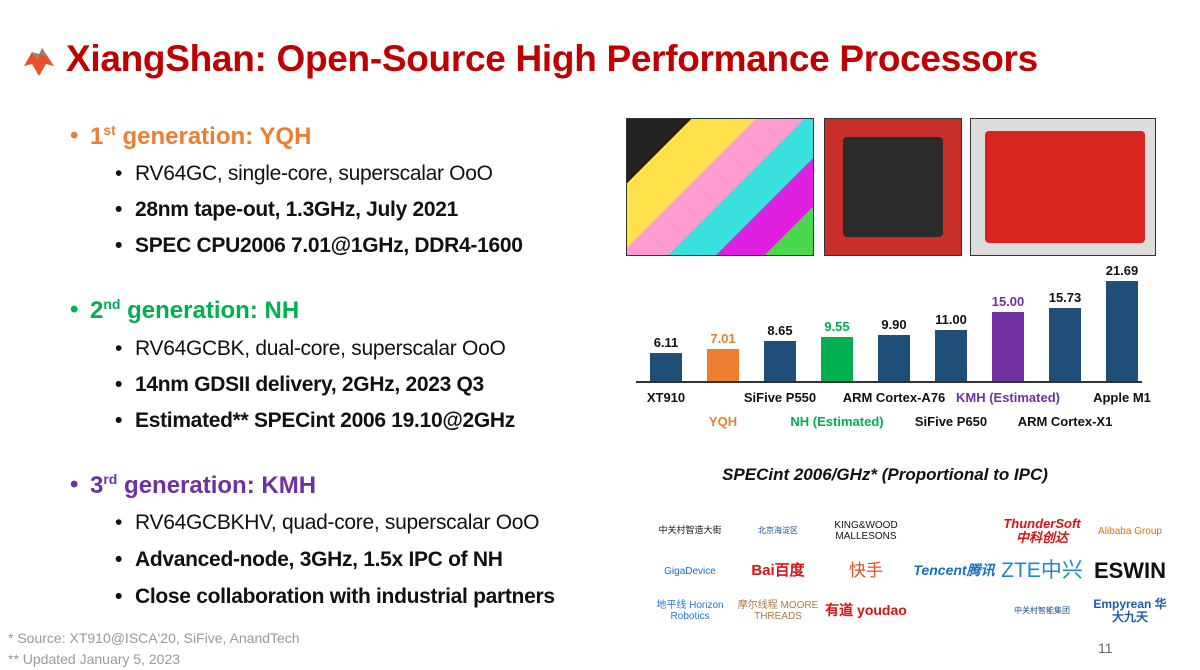 The height and width of the screenshot is (670, 1200). I want to click on x-tick-label: SiFive P550, so click(780, 397).